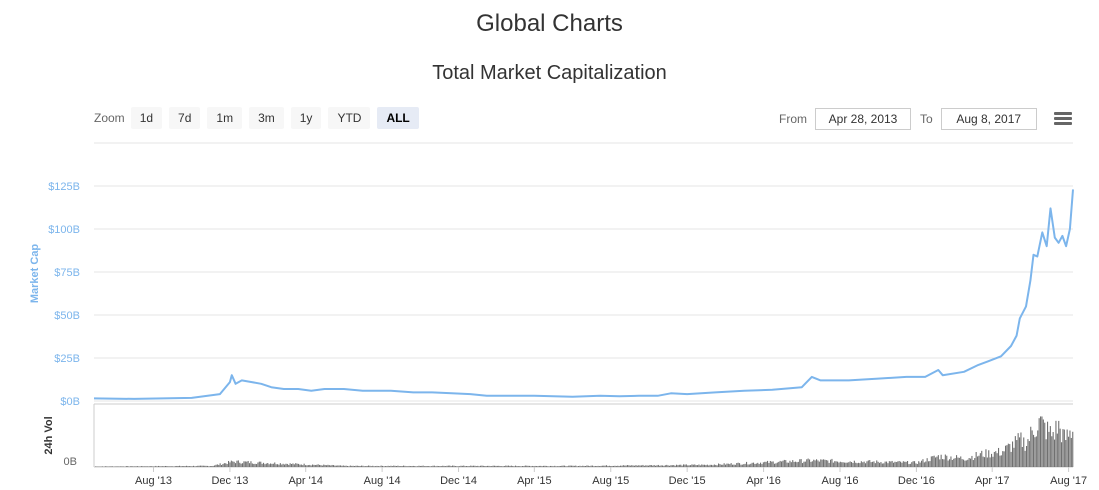 This screenshot has height=490, width=1099. I want to click on to-date-input: Aug 8, 2017, so click(988, 119).